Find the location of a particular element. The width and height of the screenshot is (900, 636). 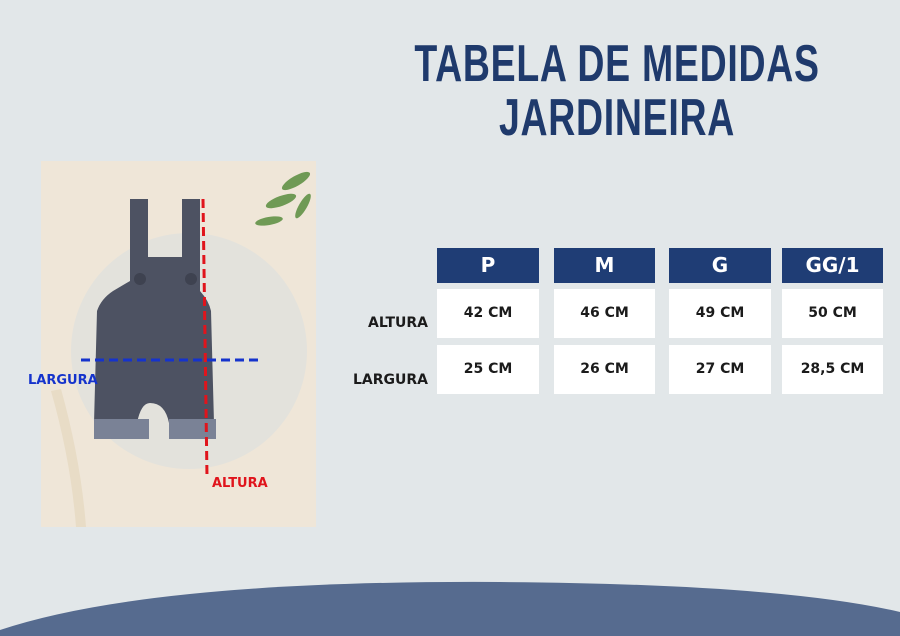

plant-leaves-icon is located at coordinates (283, 198).